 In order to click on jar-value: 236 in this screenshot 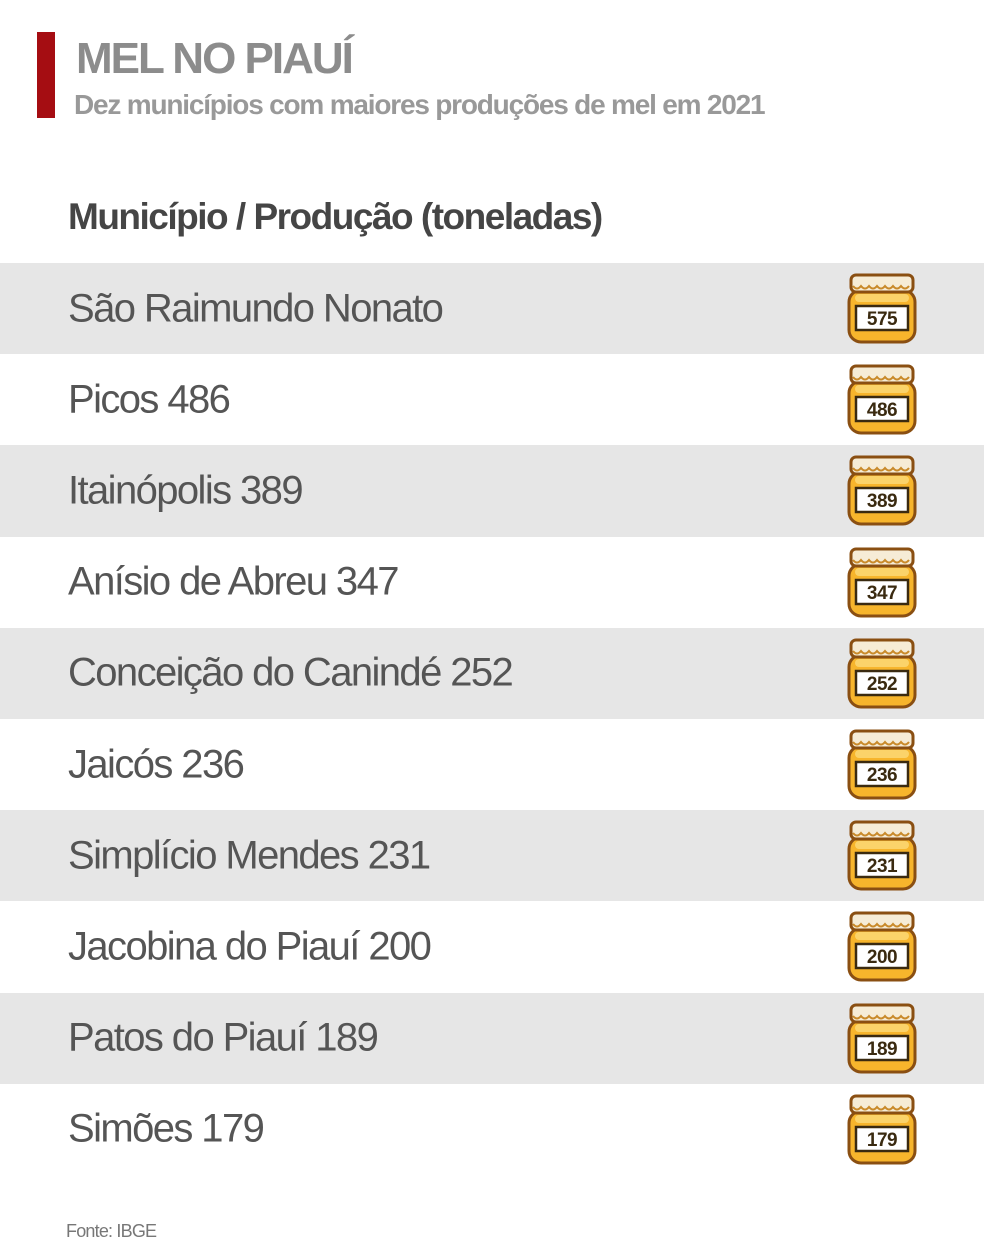, I will do `click(882, 775)`.